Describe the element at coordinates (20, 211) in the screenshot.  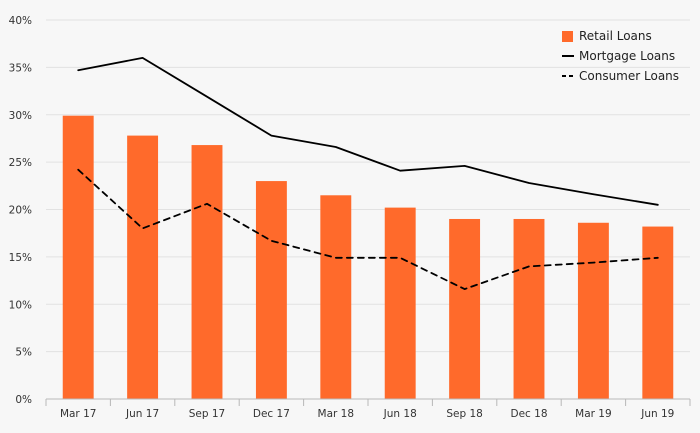
I see `y-tick-label-20: 20%` at that location.